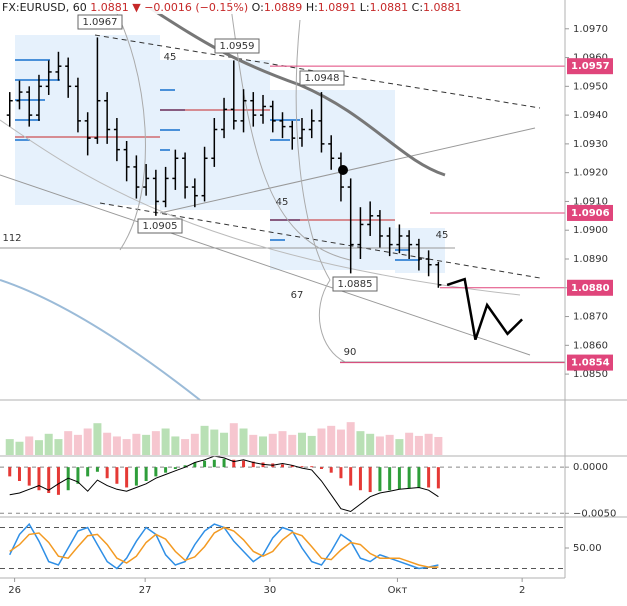 This screenshot has height=606, width=627. I want to click on annotation: 1.0948, so click(322, 78).